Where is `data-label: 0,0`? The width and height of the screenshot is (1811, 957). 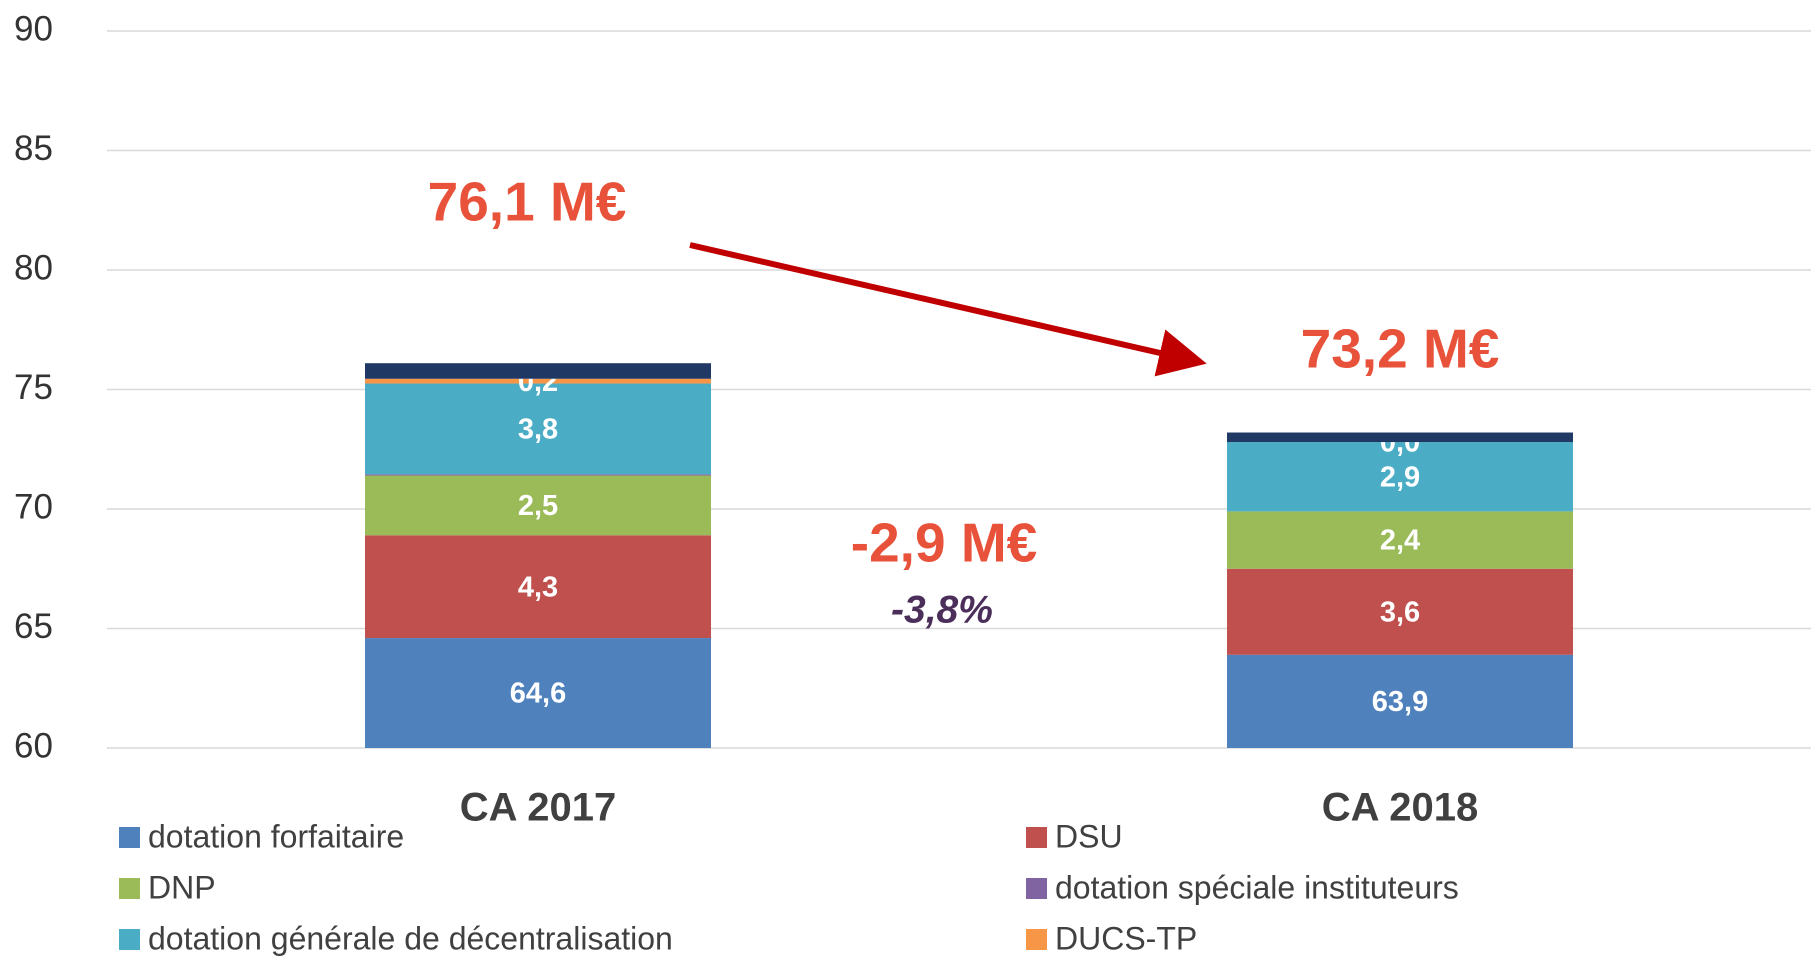
data-label: 0,0 is located at coordinates (1400, 443).